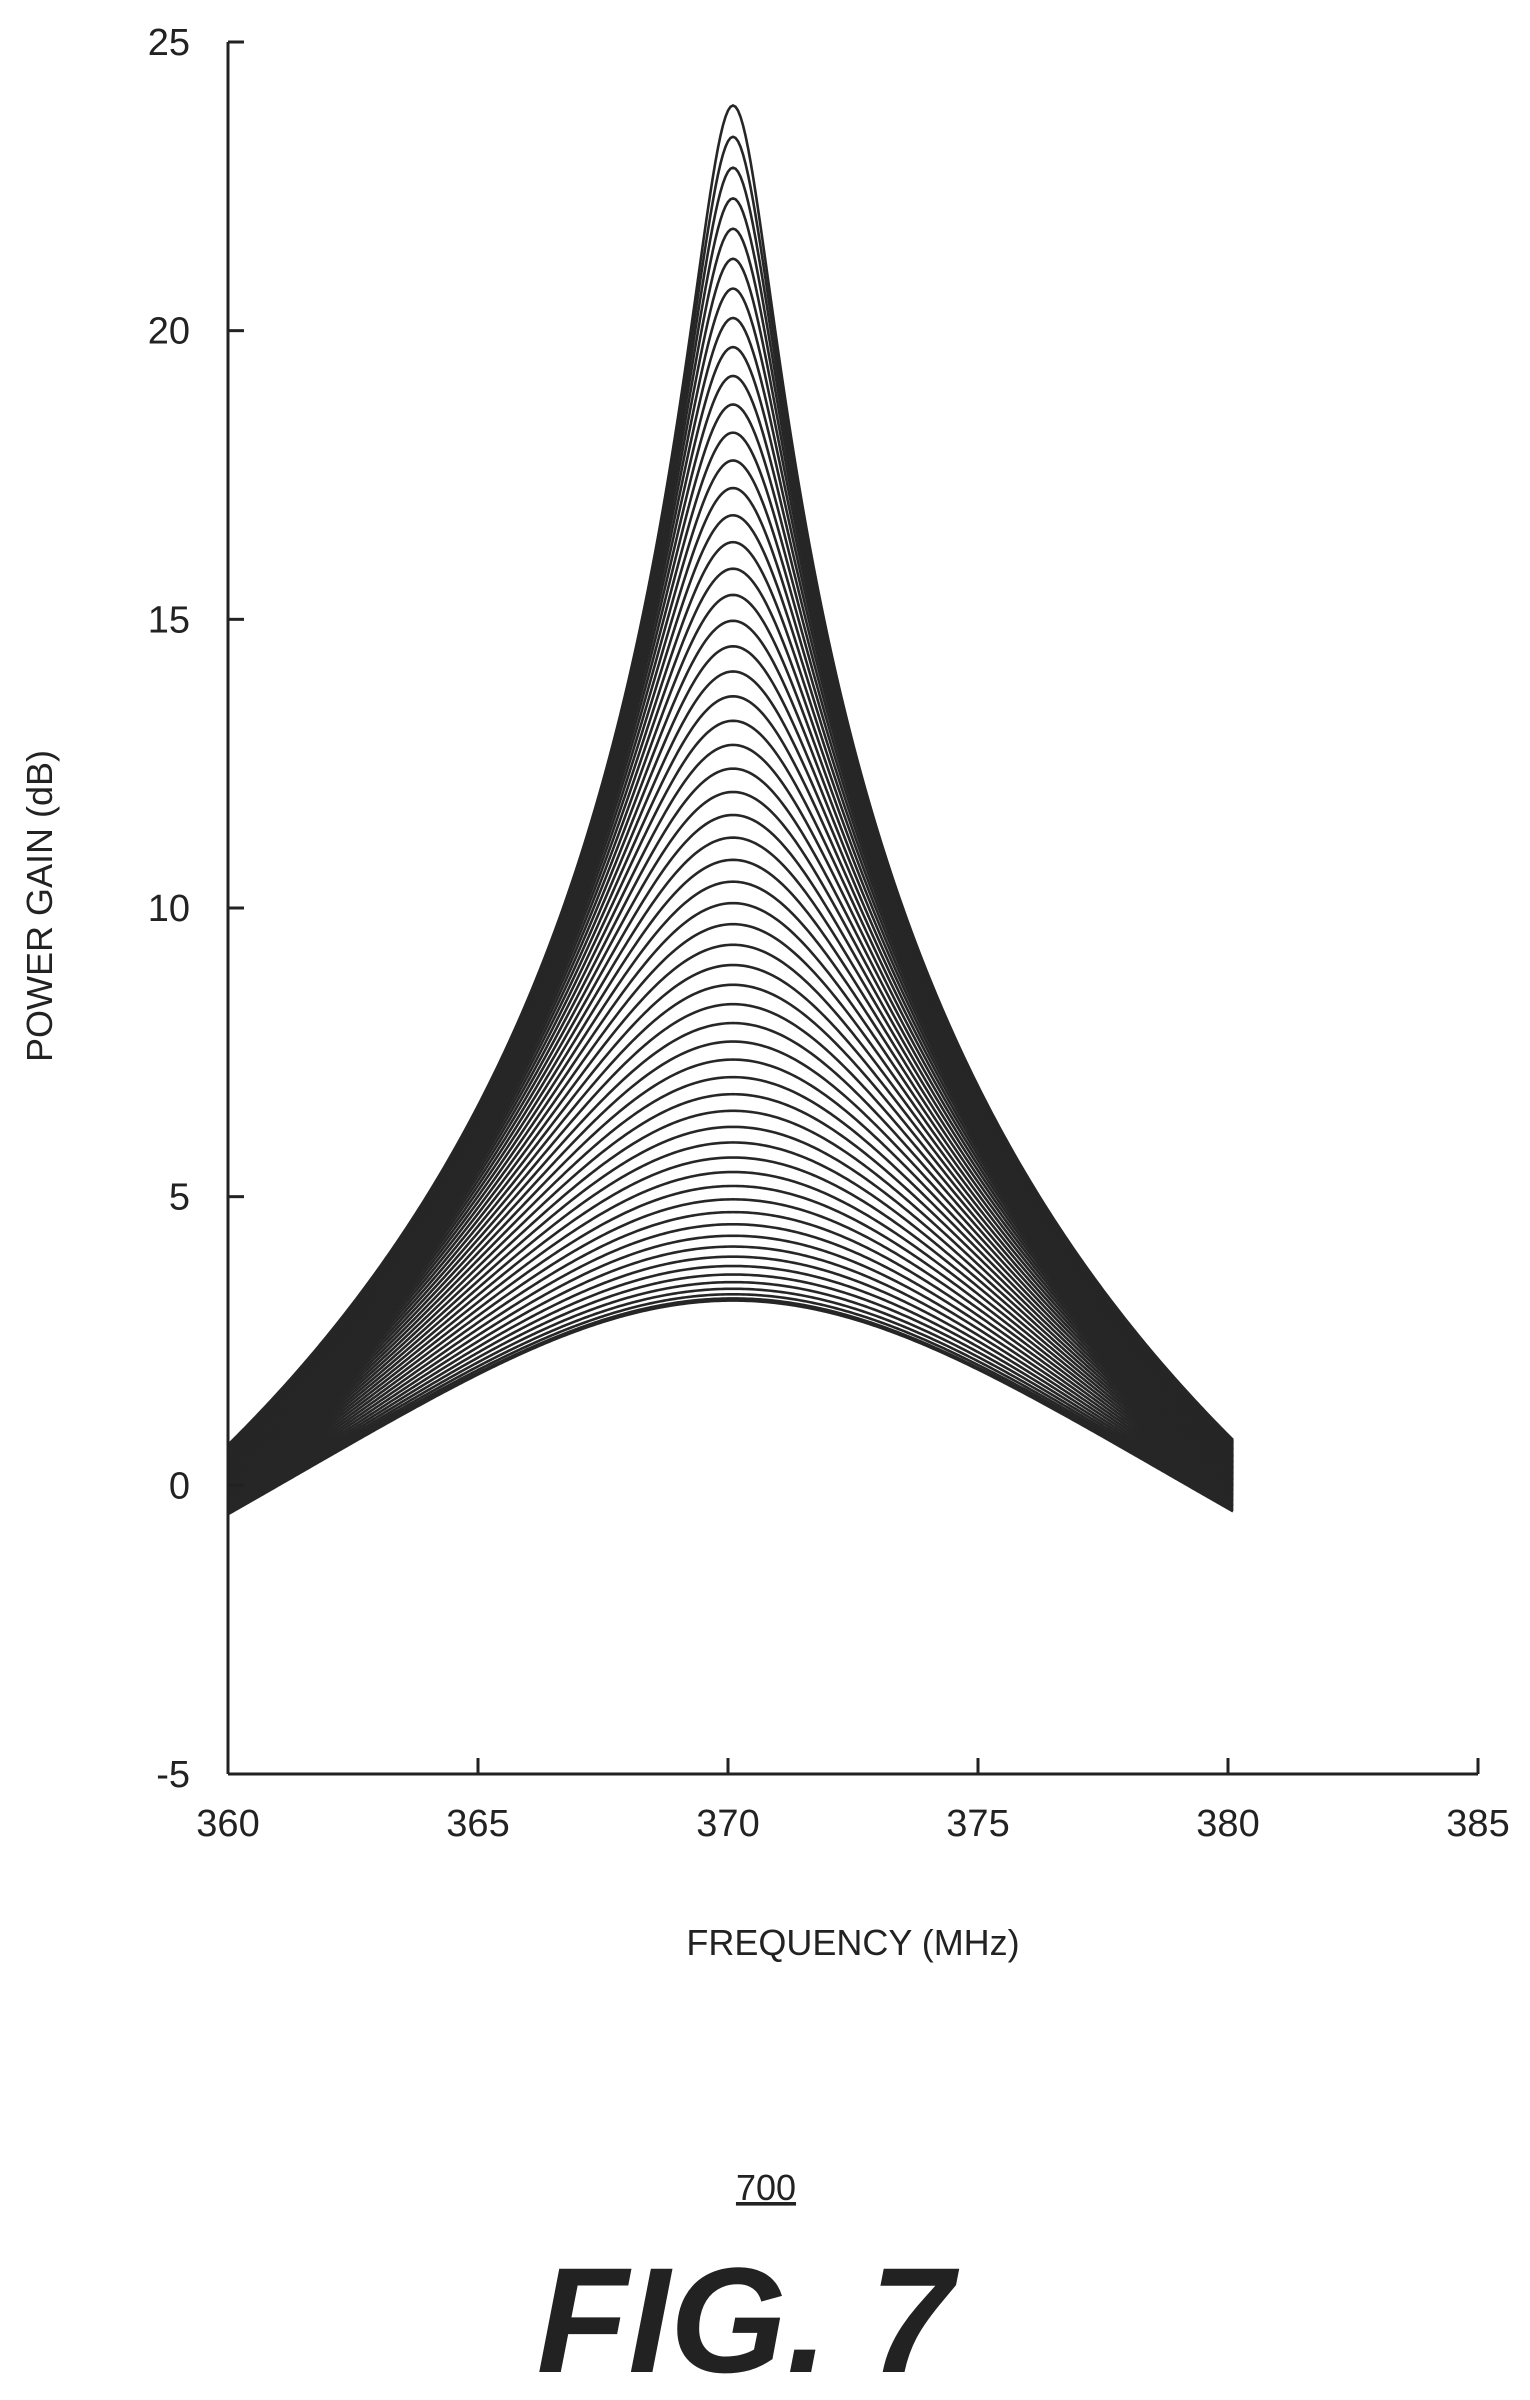 This screenshot has height=2400, width=1530. Describe the element at coordinates (169, 909) in the screenshot. I see `y-tick-label: 10` at that location.